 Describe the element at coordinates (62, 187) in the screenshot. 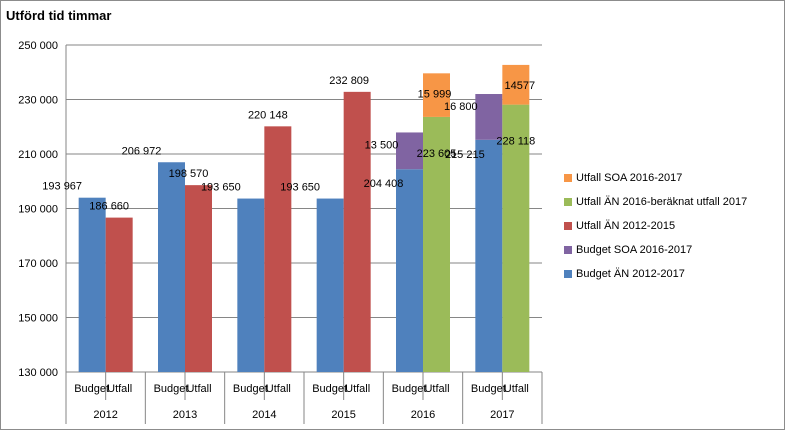

I see `data-label: 193 967` at that location.